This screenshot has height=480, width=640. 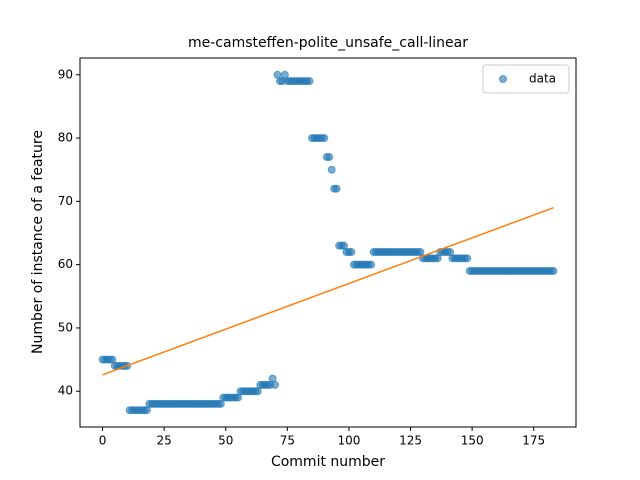 What do you see at coordinates (328, 462) in the screenshot?
I see `x-axis-label: Commit number` at bounding box center [328, 462].